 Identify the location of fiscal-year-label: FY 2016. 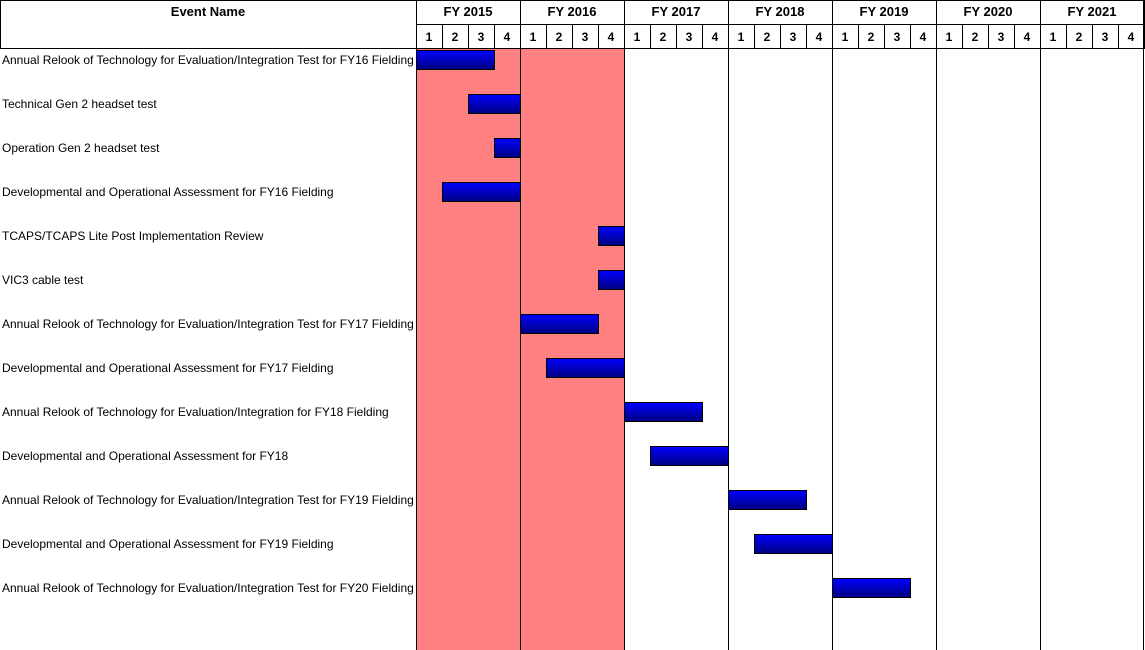
(572, 11).